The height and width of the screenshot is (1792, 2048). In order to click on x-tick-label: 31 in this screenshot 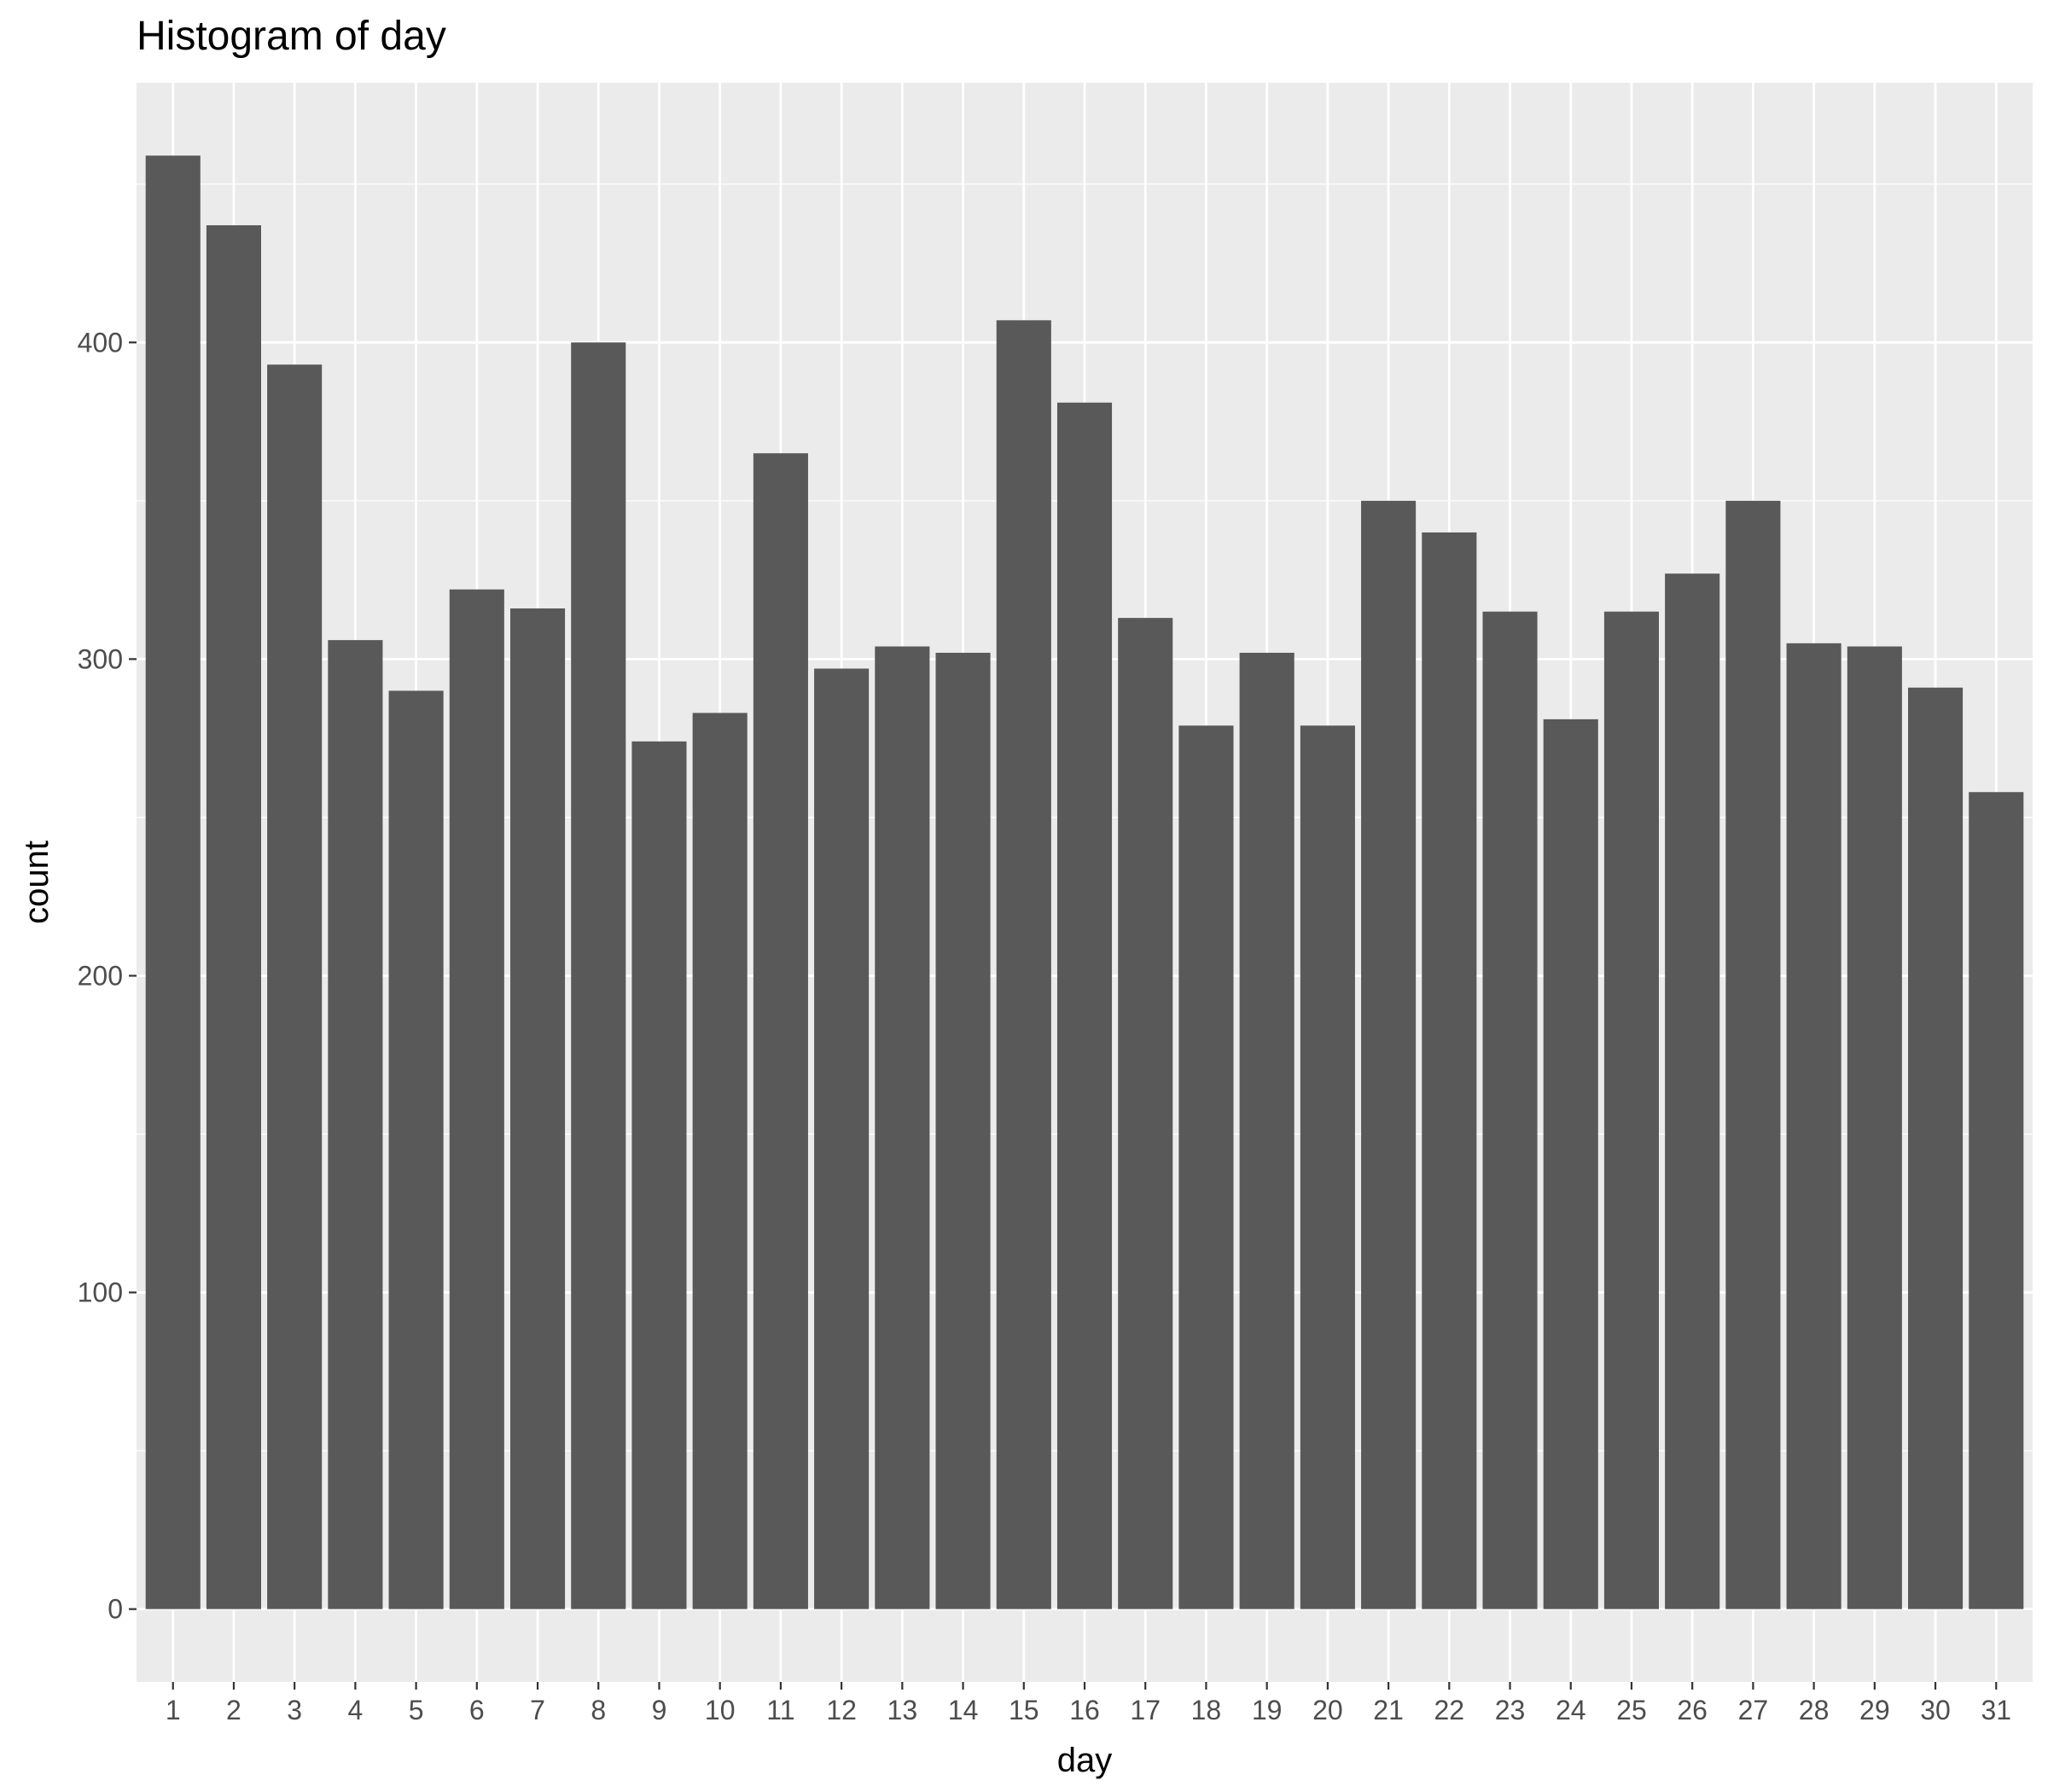, I will do `click(1996, 1710)`.